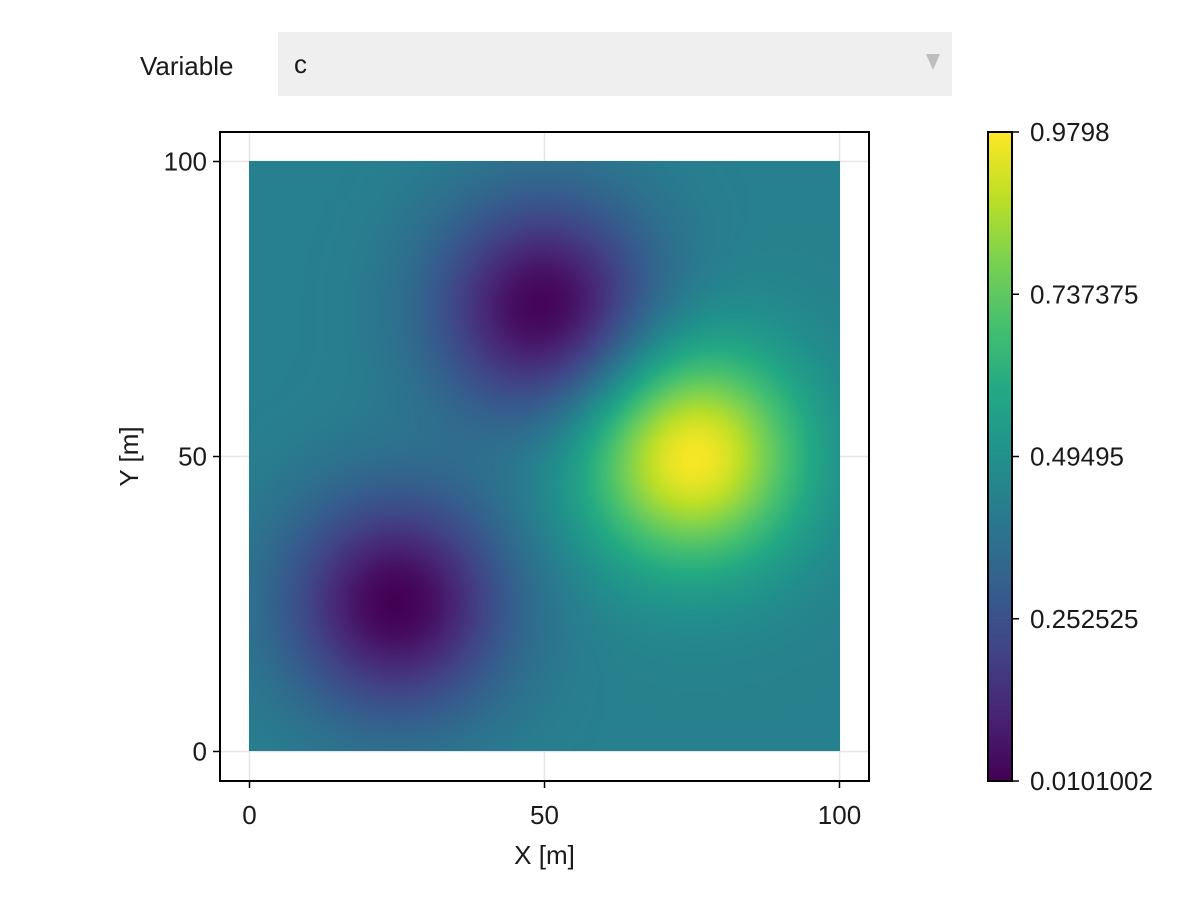 The image size is (1200, 900). Describe the element at coordinates (1084, 619) in the screenshot. I see `colorbar-tick-label-1: 0.252525` at that location.